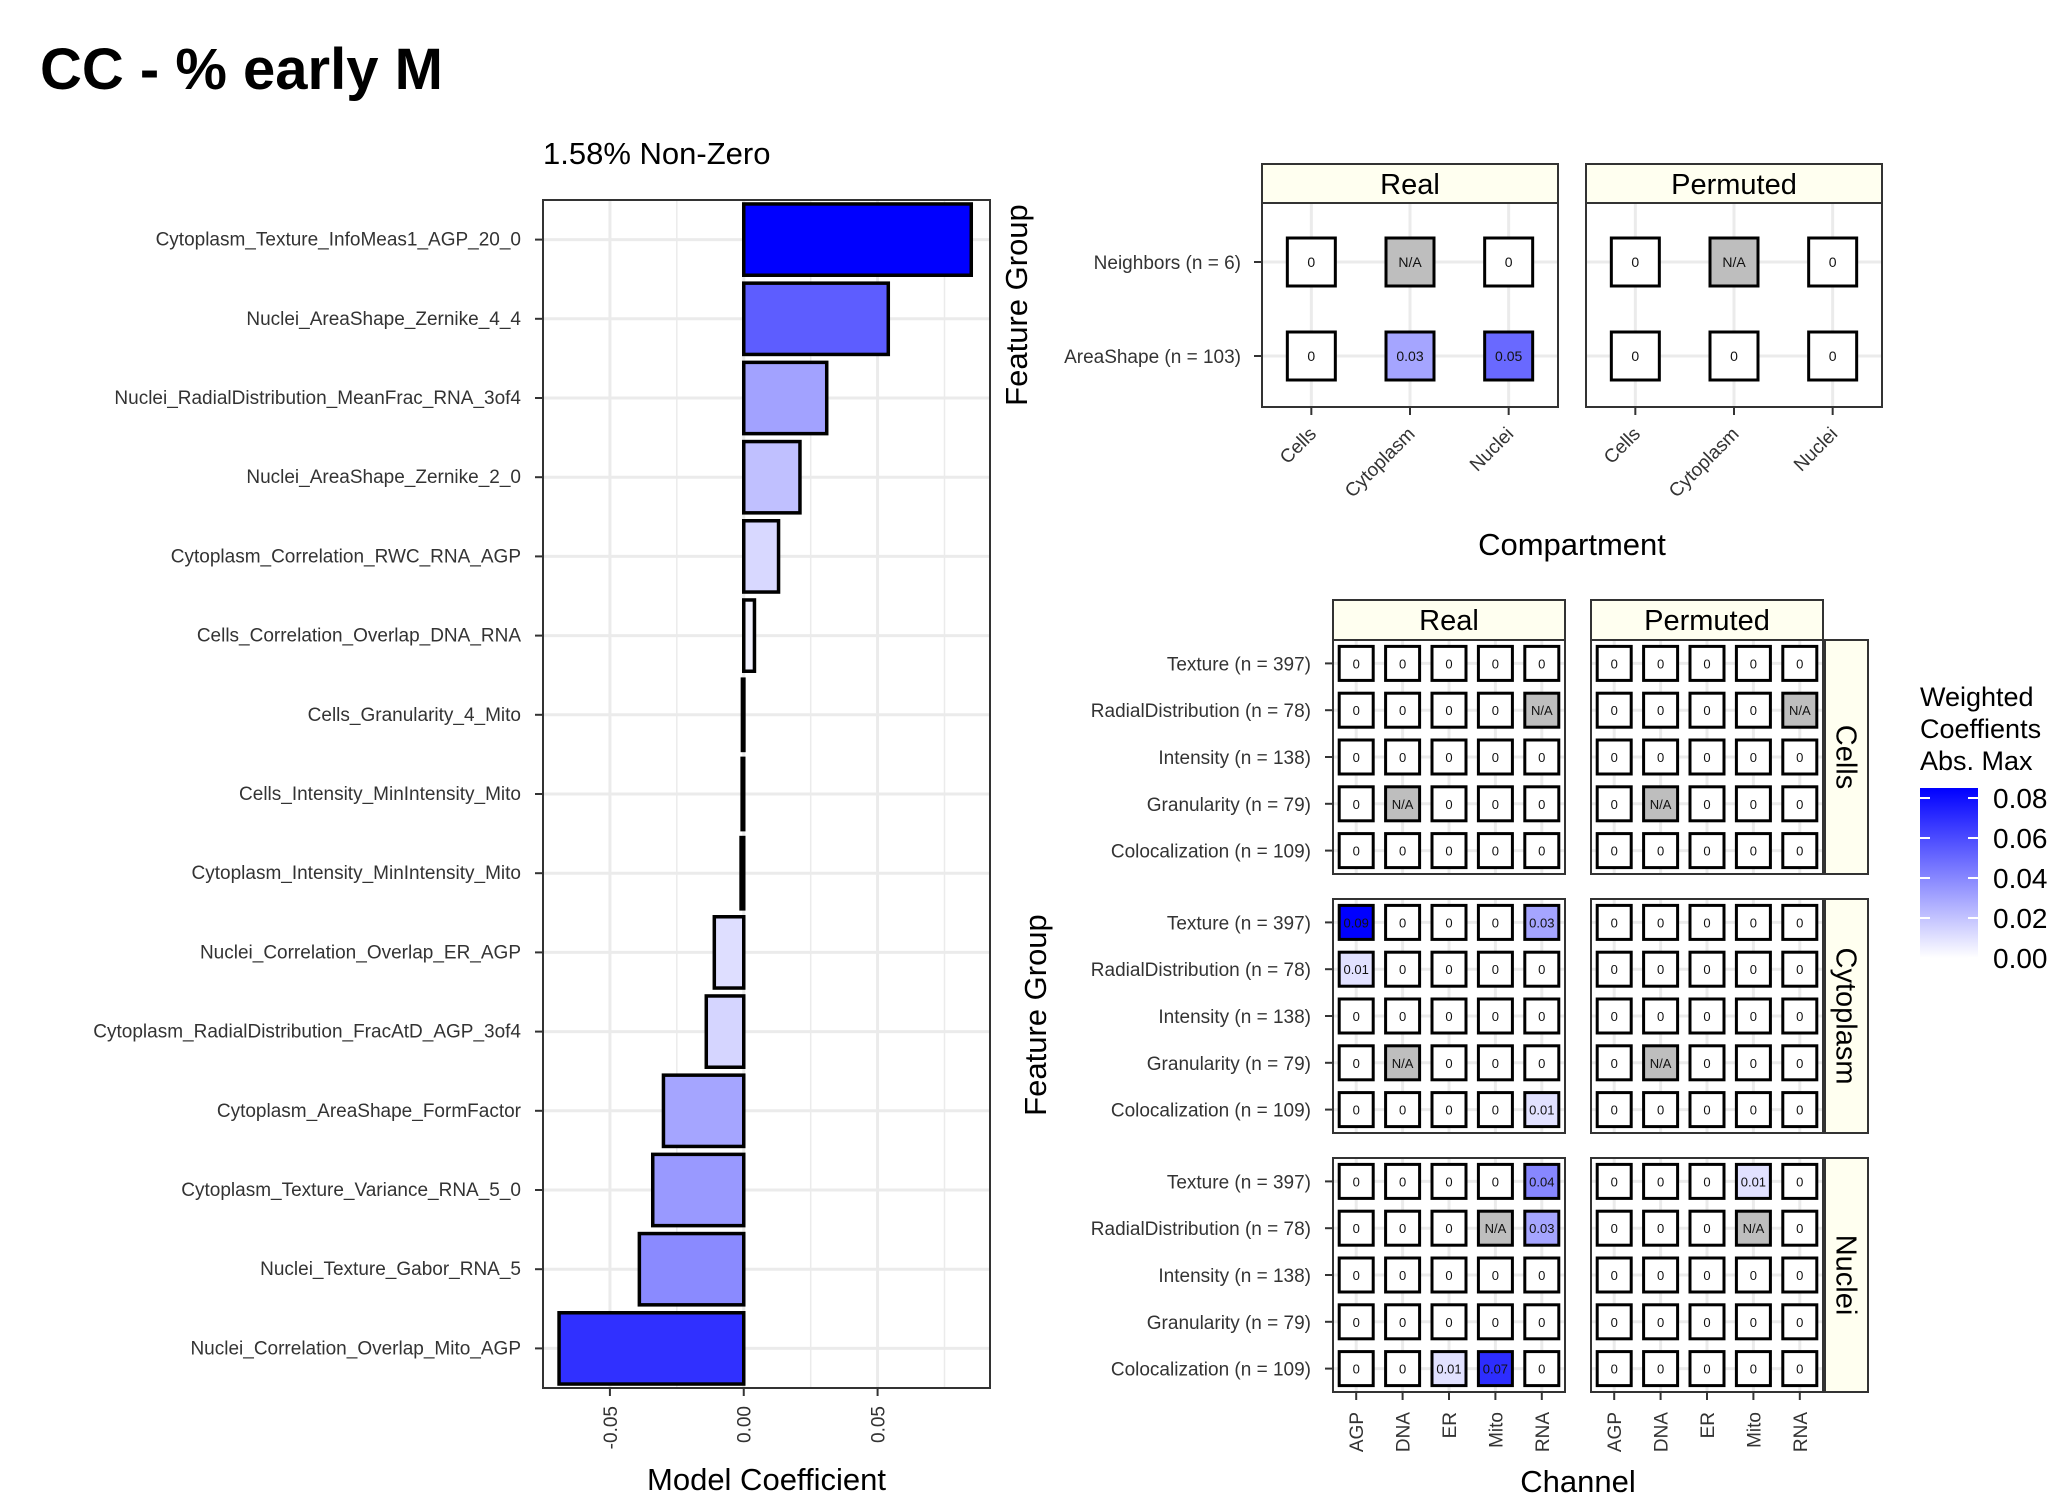 Image resolution: width=2070 pixels, height=1500 pixels. Describe the element at coordinates (1707, 757) in the screenshot. I see `panel-border` at that location.